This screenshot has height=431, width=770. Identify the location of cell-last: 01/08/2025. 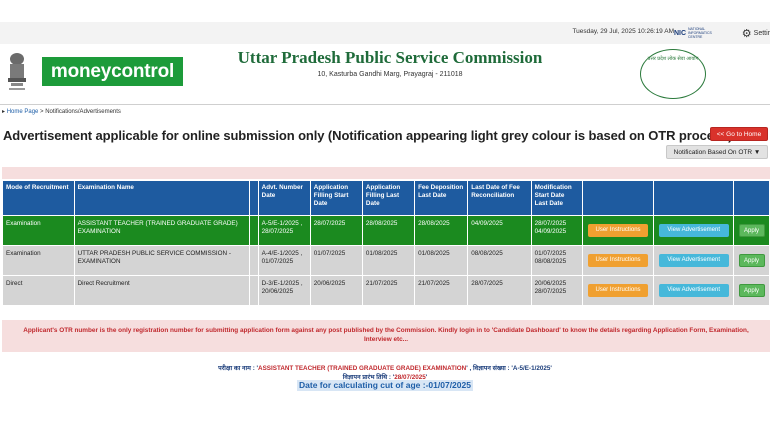
(388, 260).